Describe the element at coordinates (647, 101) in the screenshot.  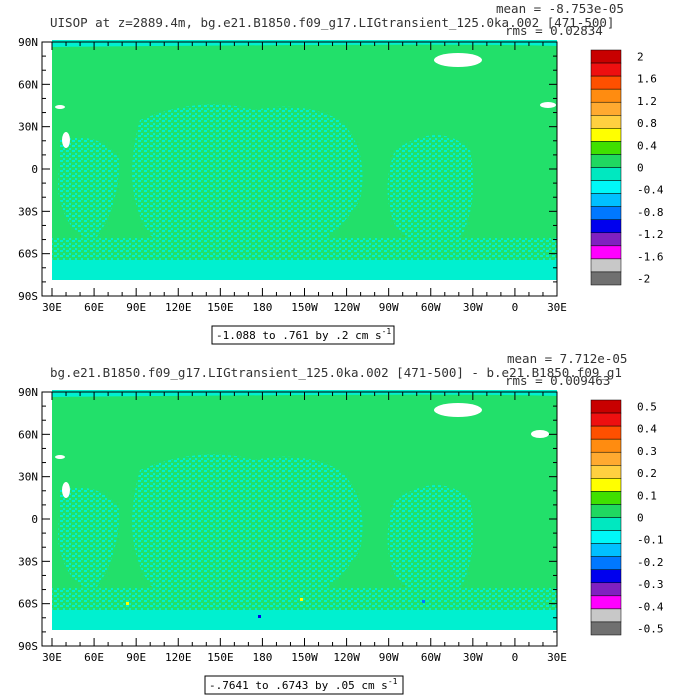
I see `colorbar-label: 1.2` at that location.